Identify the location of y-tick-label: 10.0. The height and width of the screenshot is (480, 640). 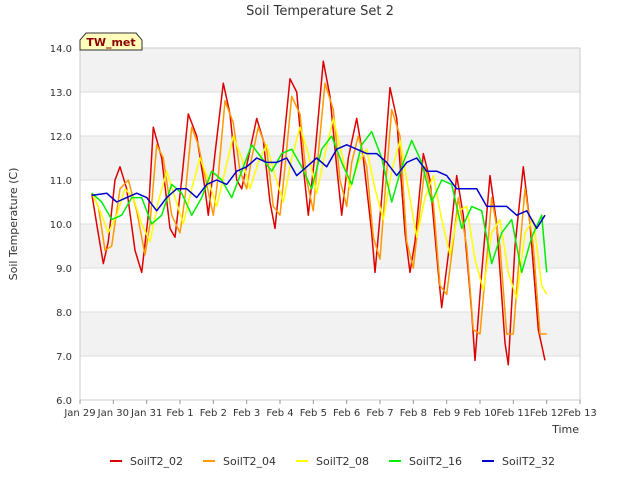
(61, 225).